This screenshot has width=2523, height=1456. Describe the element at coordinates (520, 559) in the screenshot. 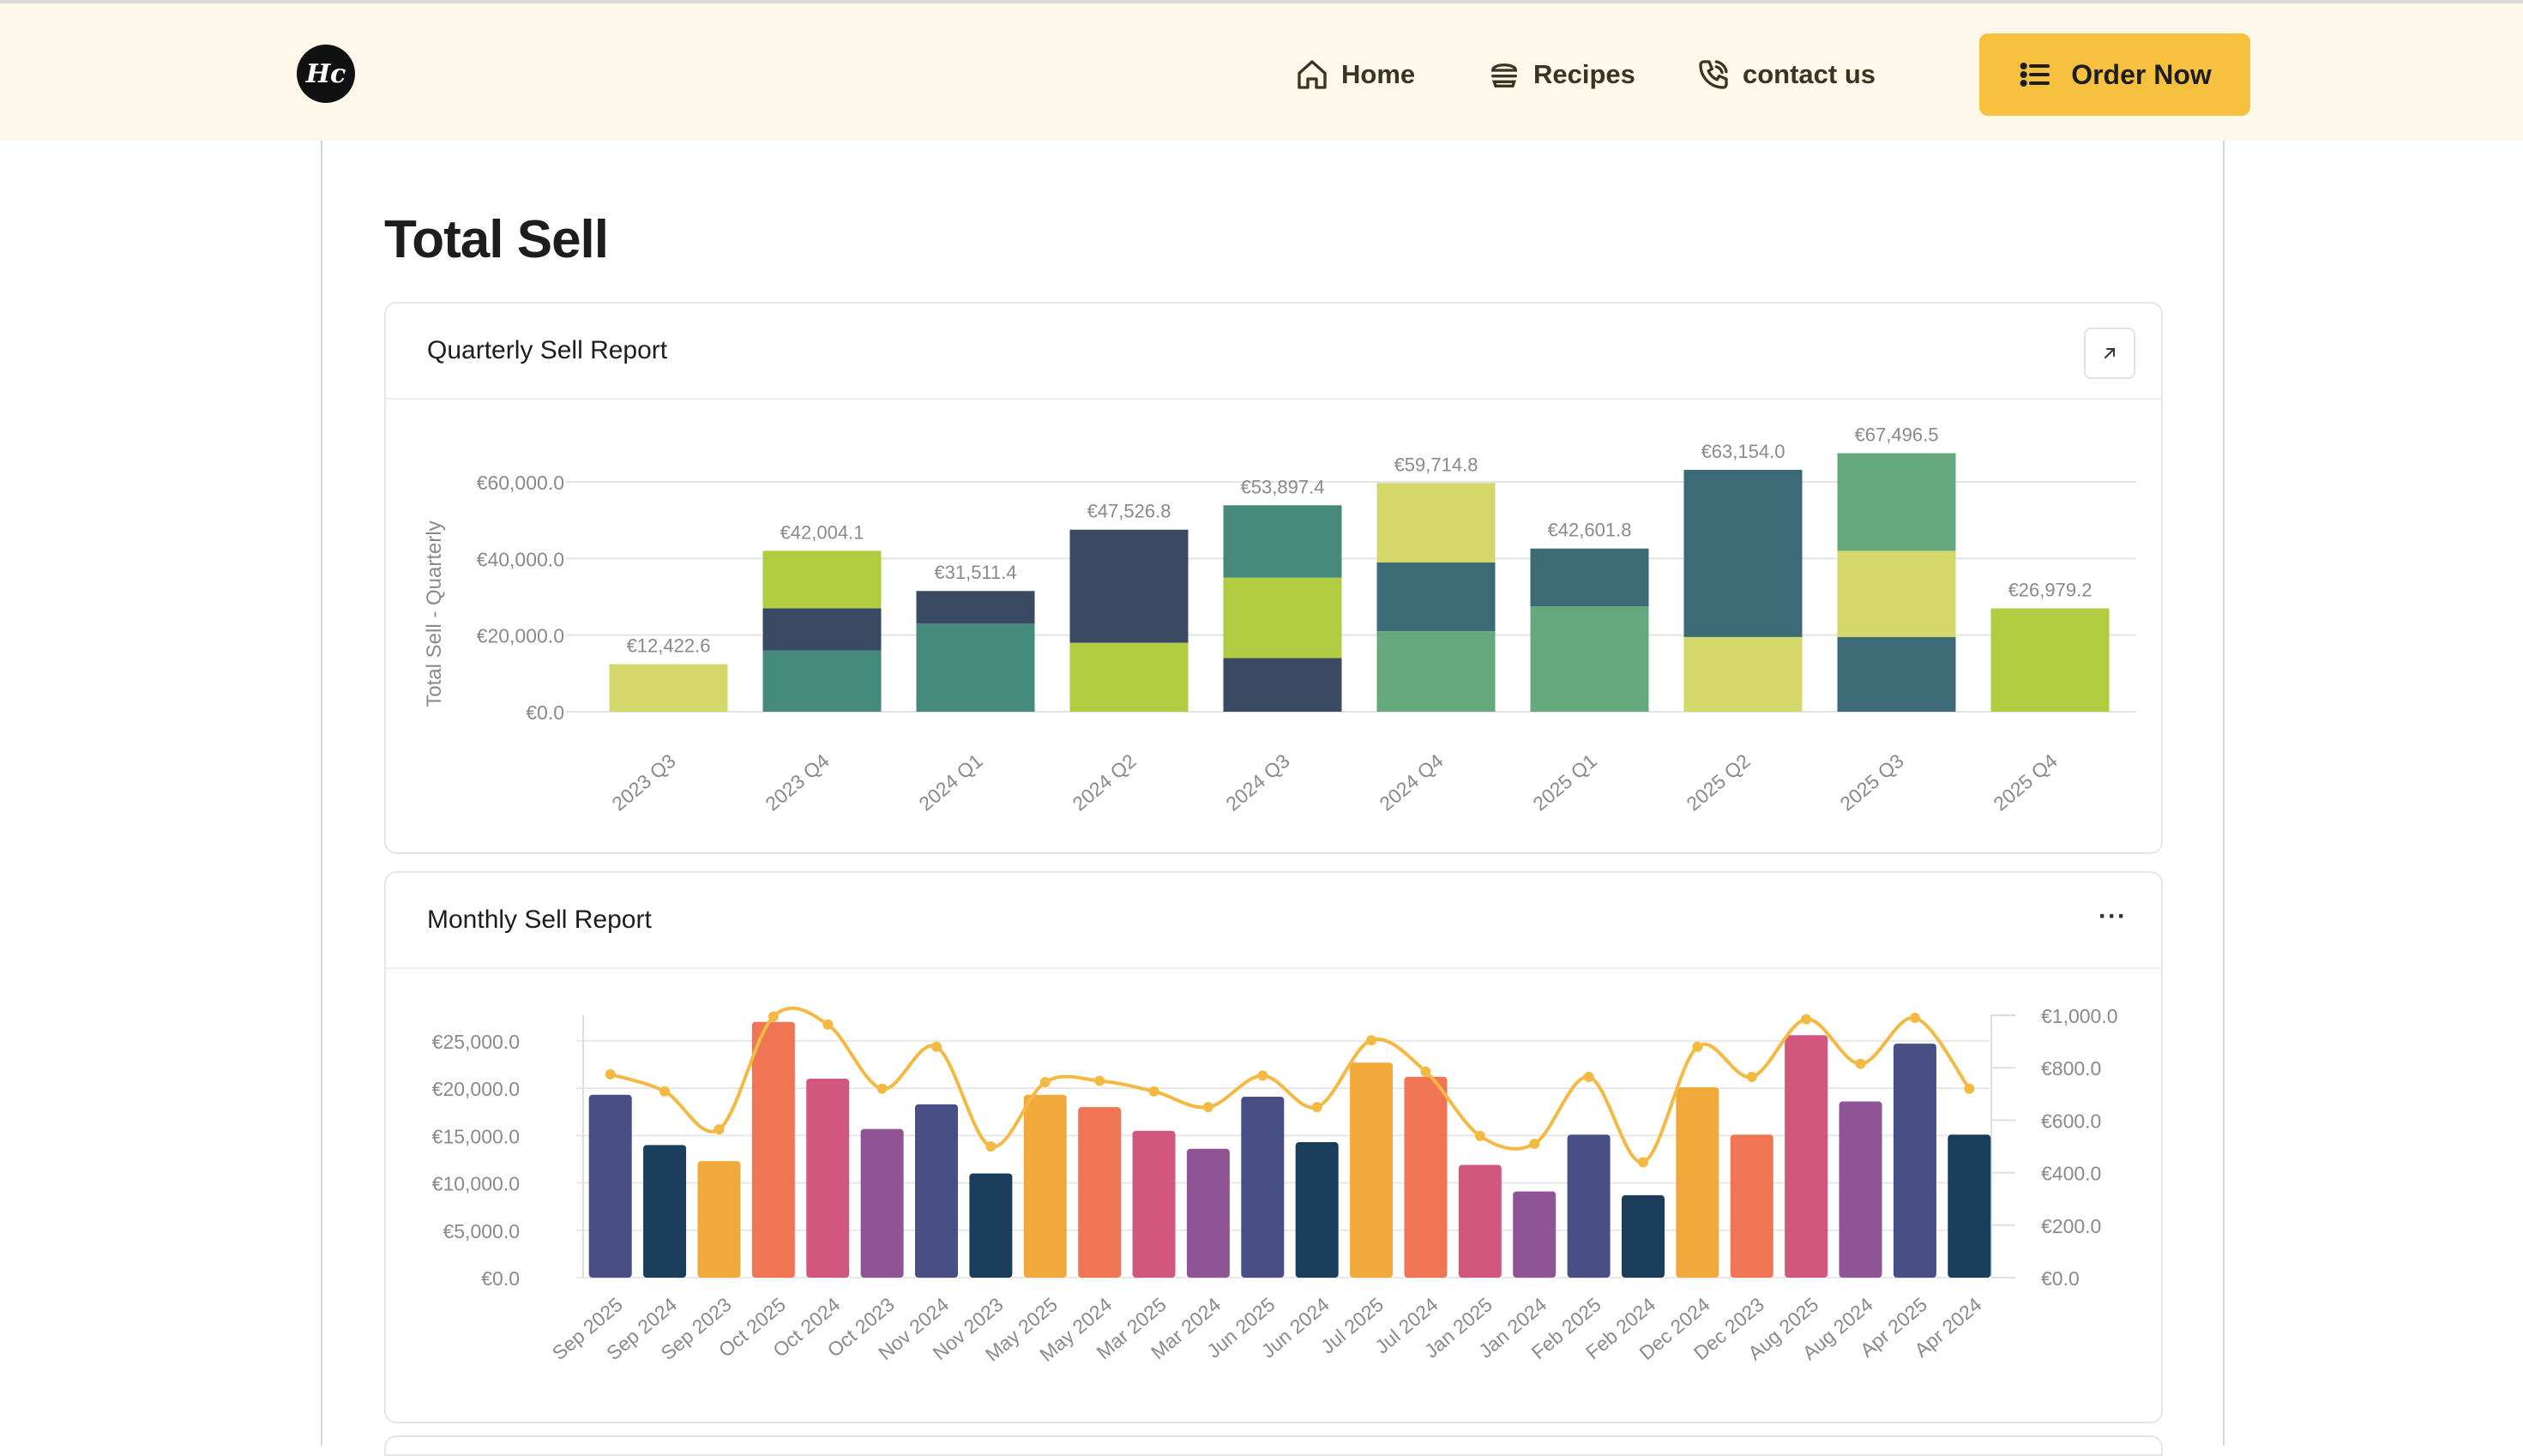

I see `y-tick-label: €40,000.0` at that location.